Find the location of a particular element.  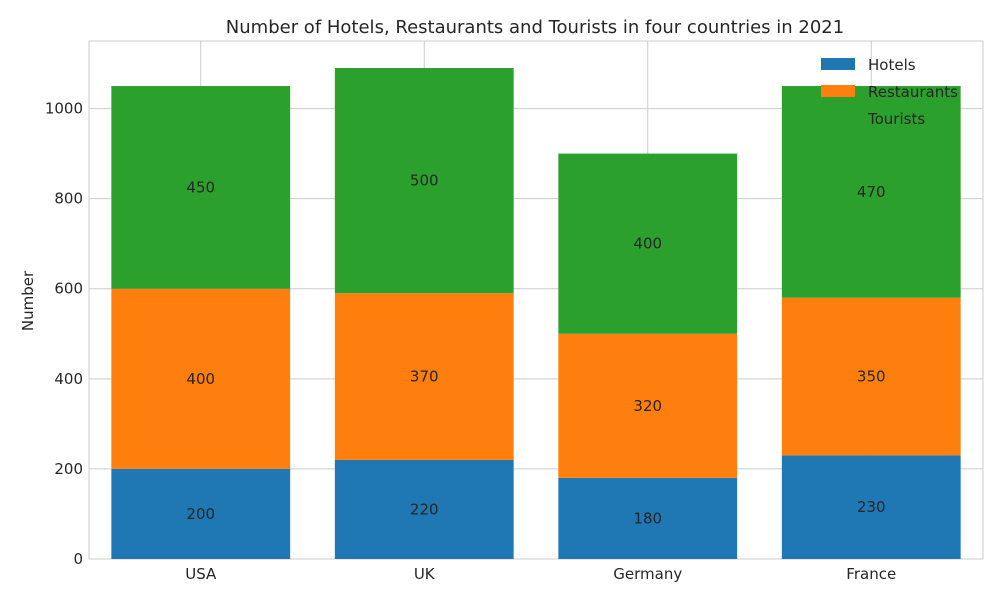

legend-label: Tourists is located at coordinates (896, 119).